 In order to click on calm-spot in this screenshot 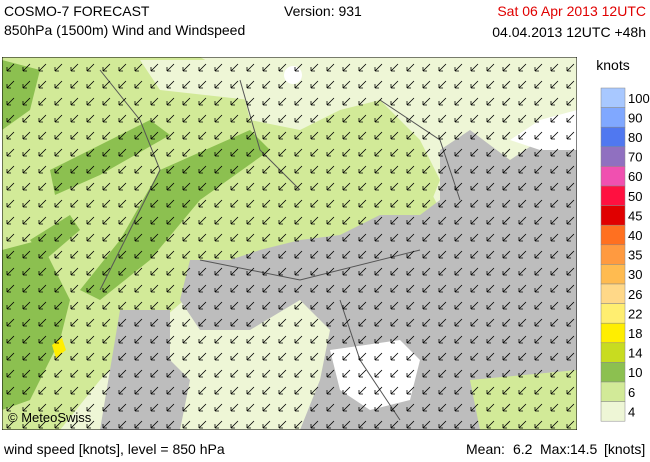, I will do `click(293, 75)`.